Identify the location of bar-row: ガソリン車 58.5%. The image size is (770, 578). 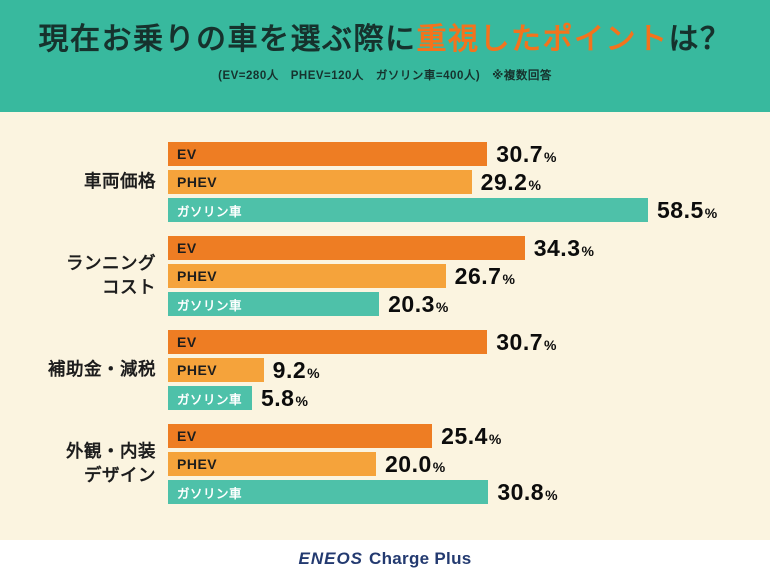
(443, 209).